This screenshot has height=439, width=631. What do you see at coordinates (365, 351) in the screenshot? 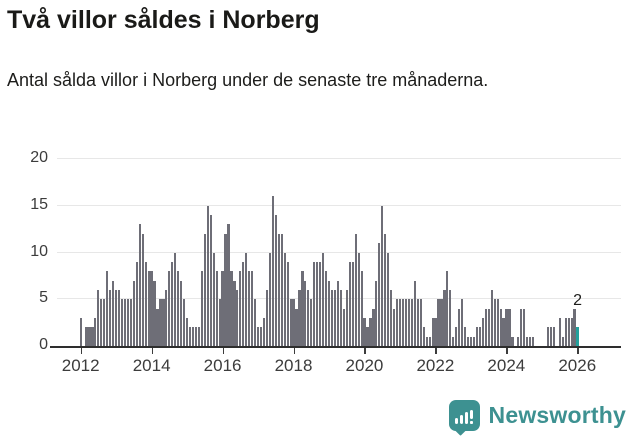
I see `x-tick-2020` at bounding box center [365, 351].